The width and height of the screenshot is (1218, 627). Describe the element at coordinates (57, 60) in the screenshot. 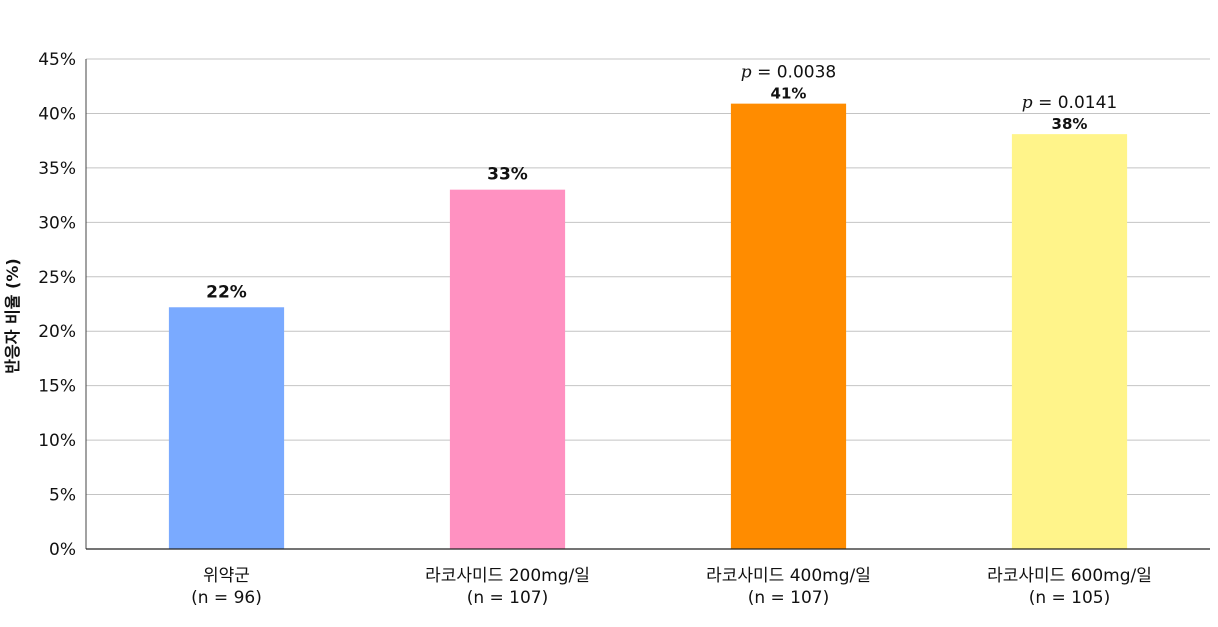

I see `y-tick-label: 45%` at that location.